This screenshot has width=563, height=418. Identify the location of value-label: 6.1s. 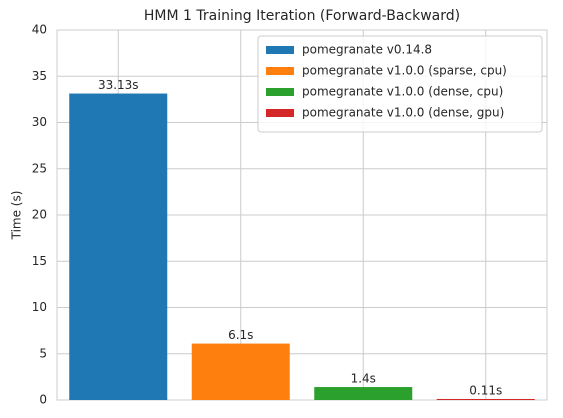
(240, 335).